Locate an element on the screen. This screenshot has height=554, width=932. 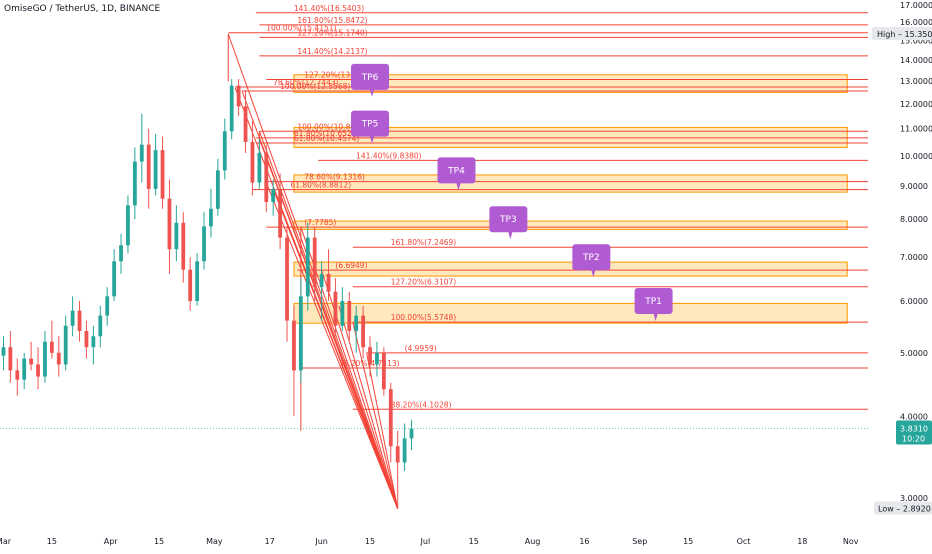
fib-level-label: 61.80%(8.8812) is located at coordinates (320, 185).